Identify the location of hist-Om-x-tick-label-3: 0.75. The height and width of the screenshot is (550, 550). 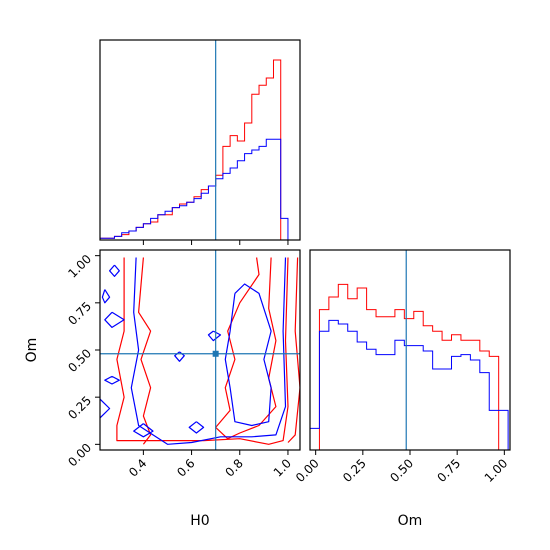
(448, 470).